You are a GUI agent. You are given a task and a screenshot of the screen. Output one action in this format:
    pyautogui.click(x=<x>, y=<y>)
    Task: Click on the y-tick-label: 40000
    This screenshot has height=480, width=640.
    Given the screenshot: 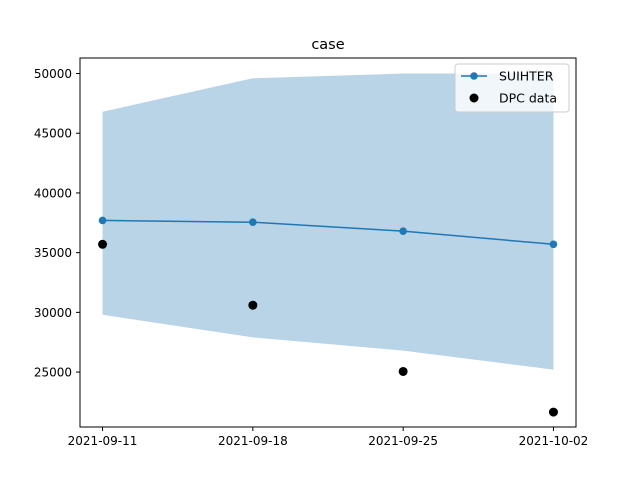 What is the action you would take?
    pyautogui.click(x=53, y=193)
    